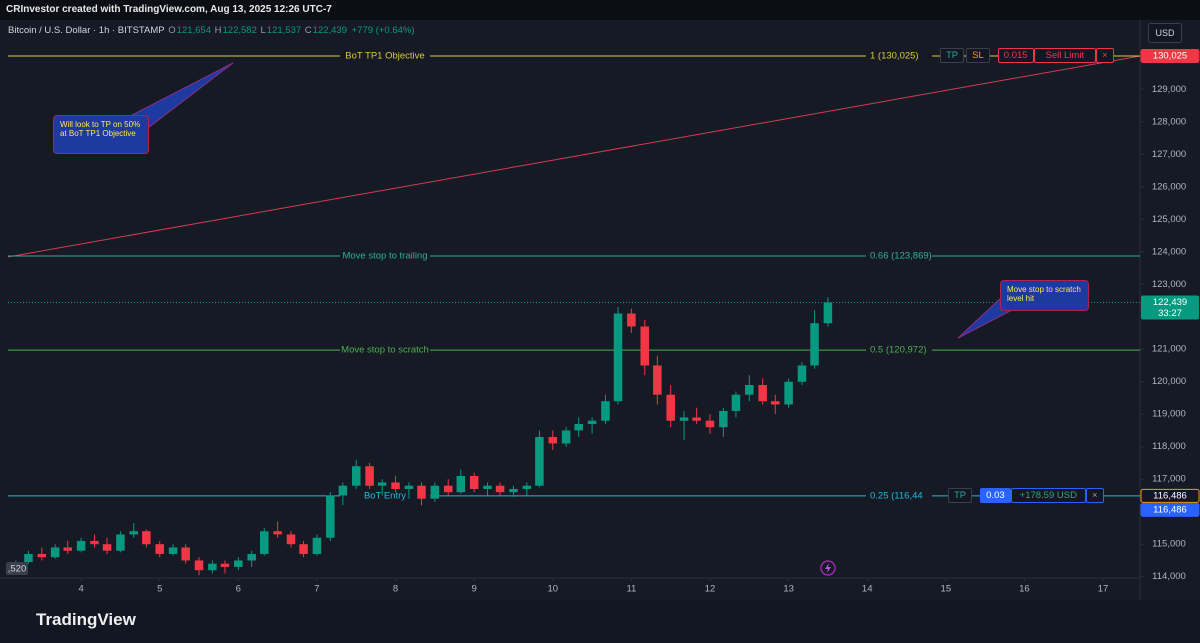 The height and width of the screenshot is (643, 1200). I want to click on y-tick-label: 128,000, so click(1169, 121).